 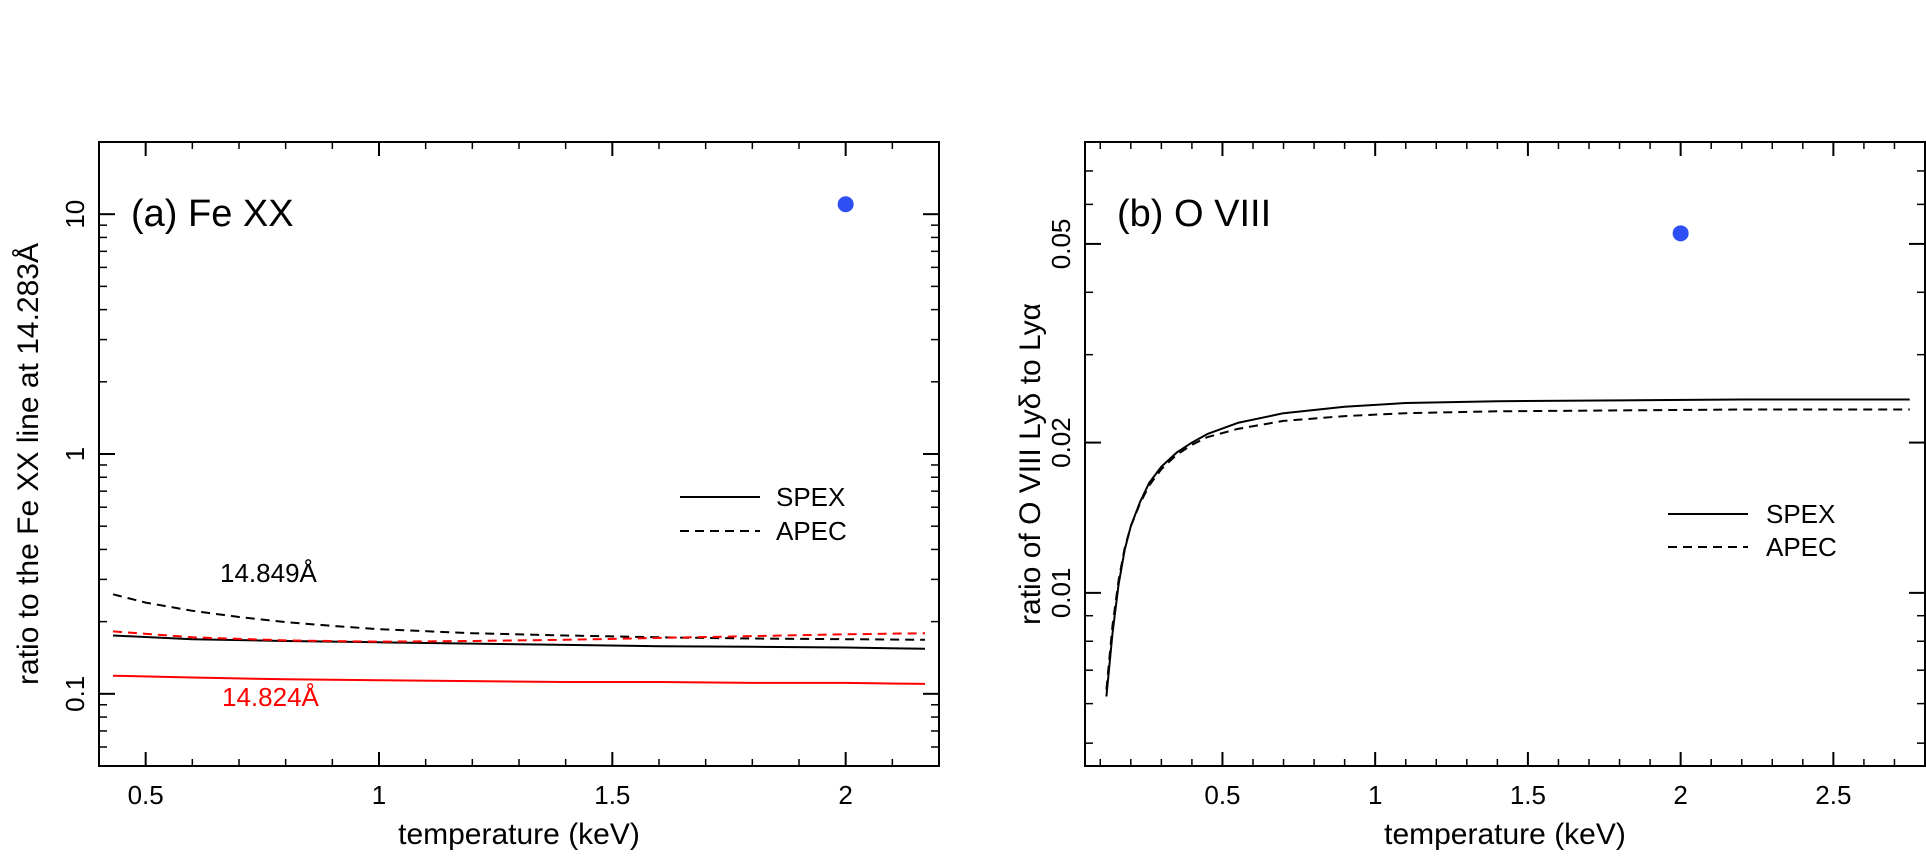 What do you see at coordinates (271, 697) in the screenshot?
I see `line-annotation: 14.824Å` at bounding box center [271, 697].